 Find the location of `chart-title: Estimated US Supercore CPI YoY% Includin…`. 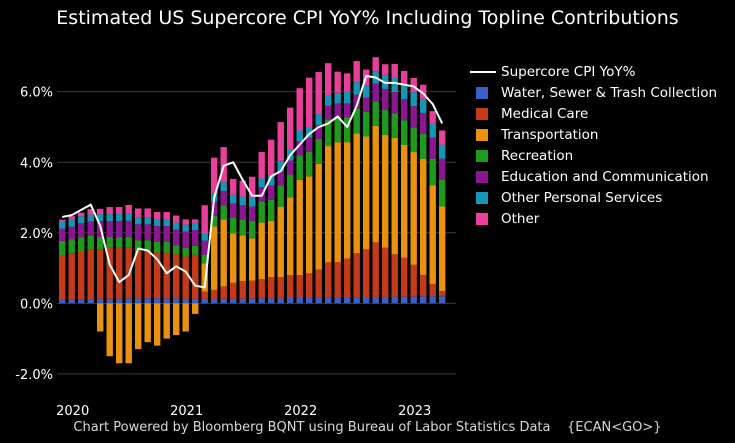

chart-title: Estimated US Supercore CPI YoY% Includin… is located at coordinates (367, 18).